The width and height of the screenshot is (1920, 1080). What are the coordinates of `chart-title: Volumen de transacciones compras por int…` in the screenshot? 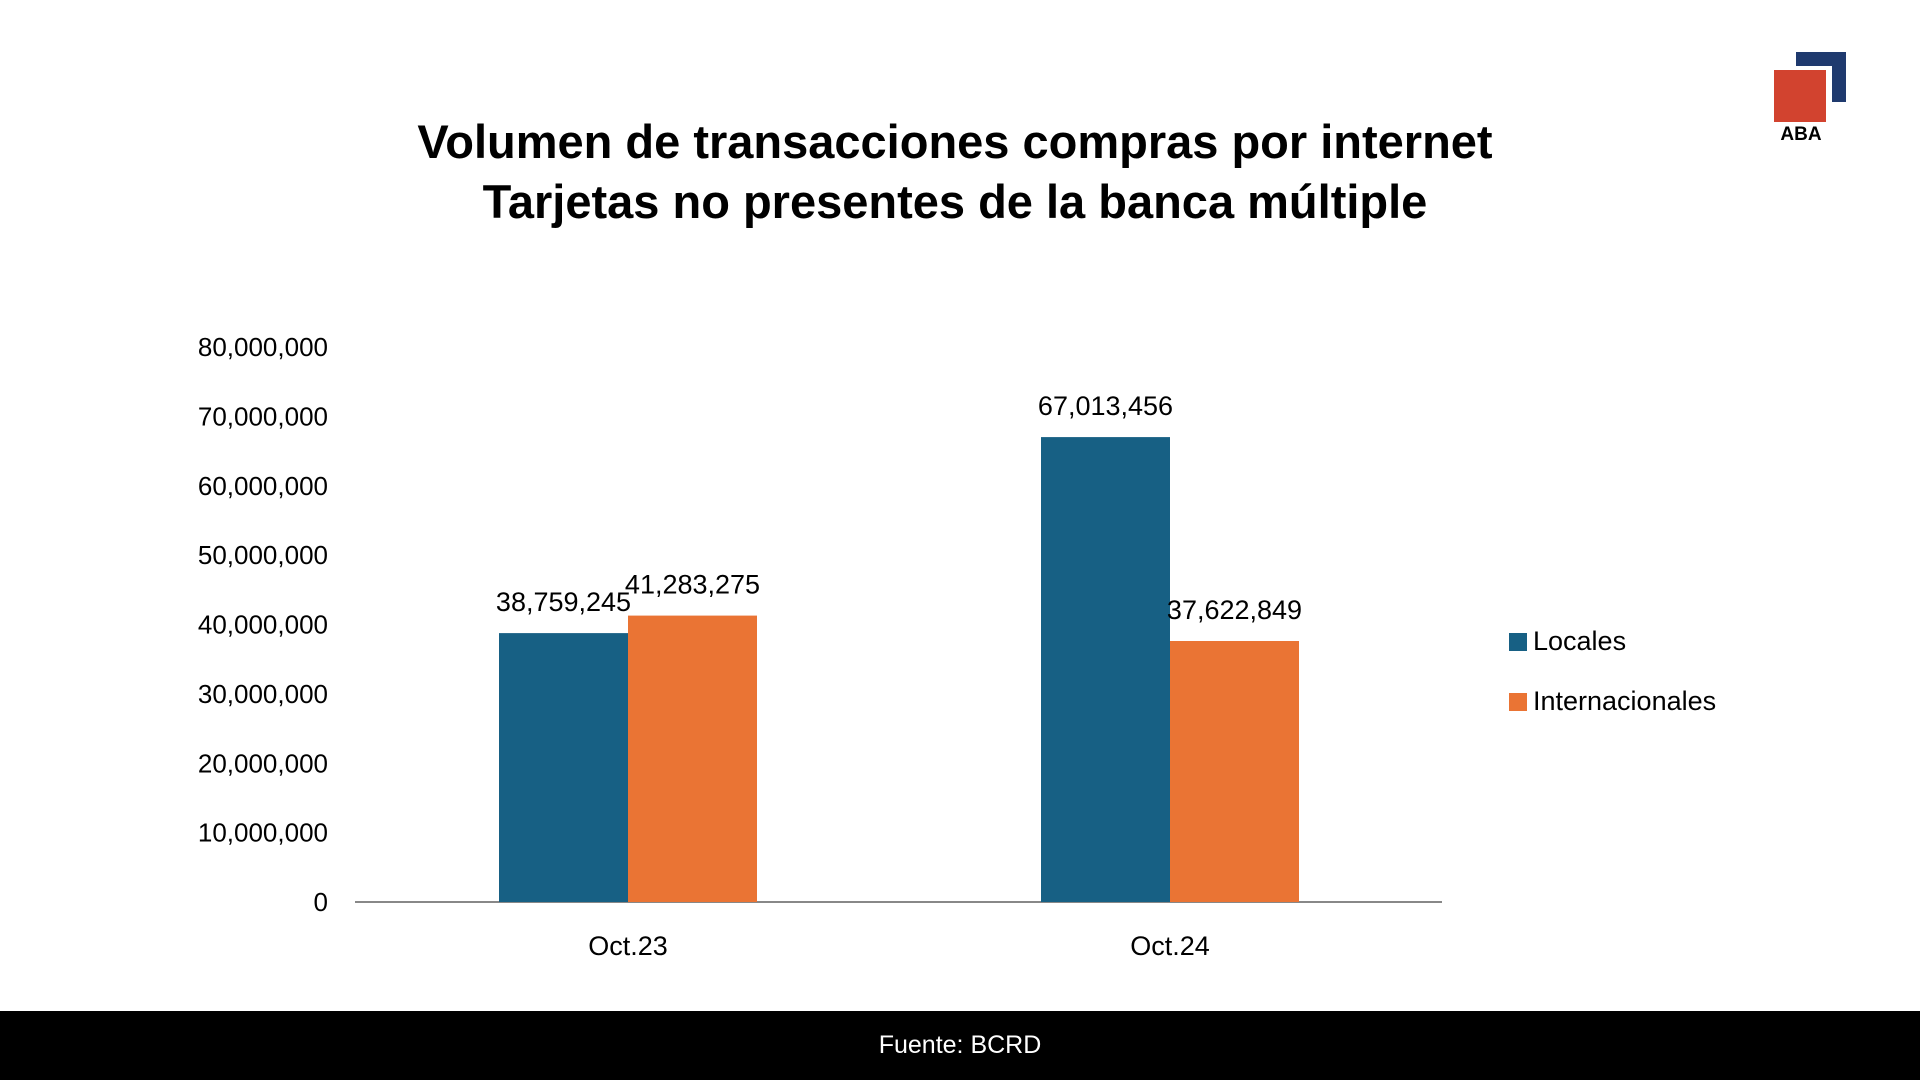 It's located at (955, 172).